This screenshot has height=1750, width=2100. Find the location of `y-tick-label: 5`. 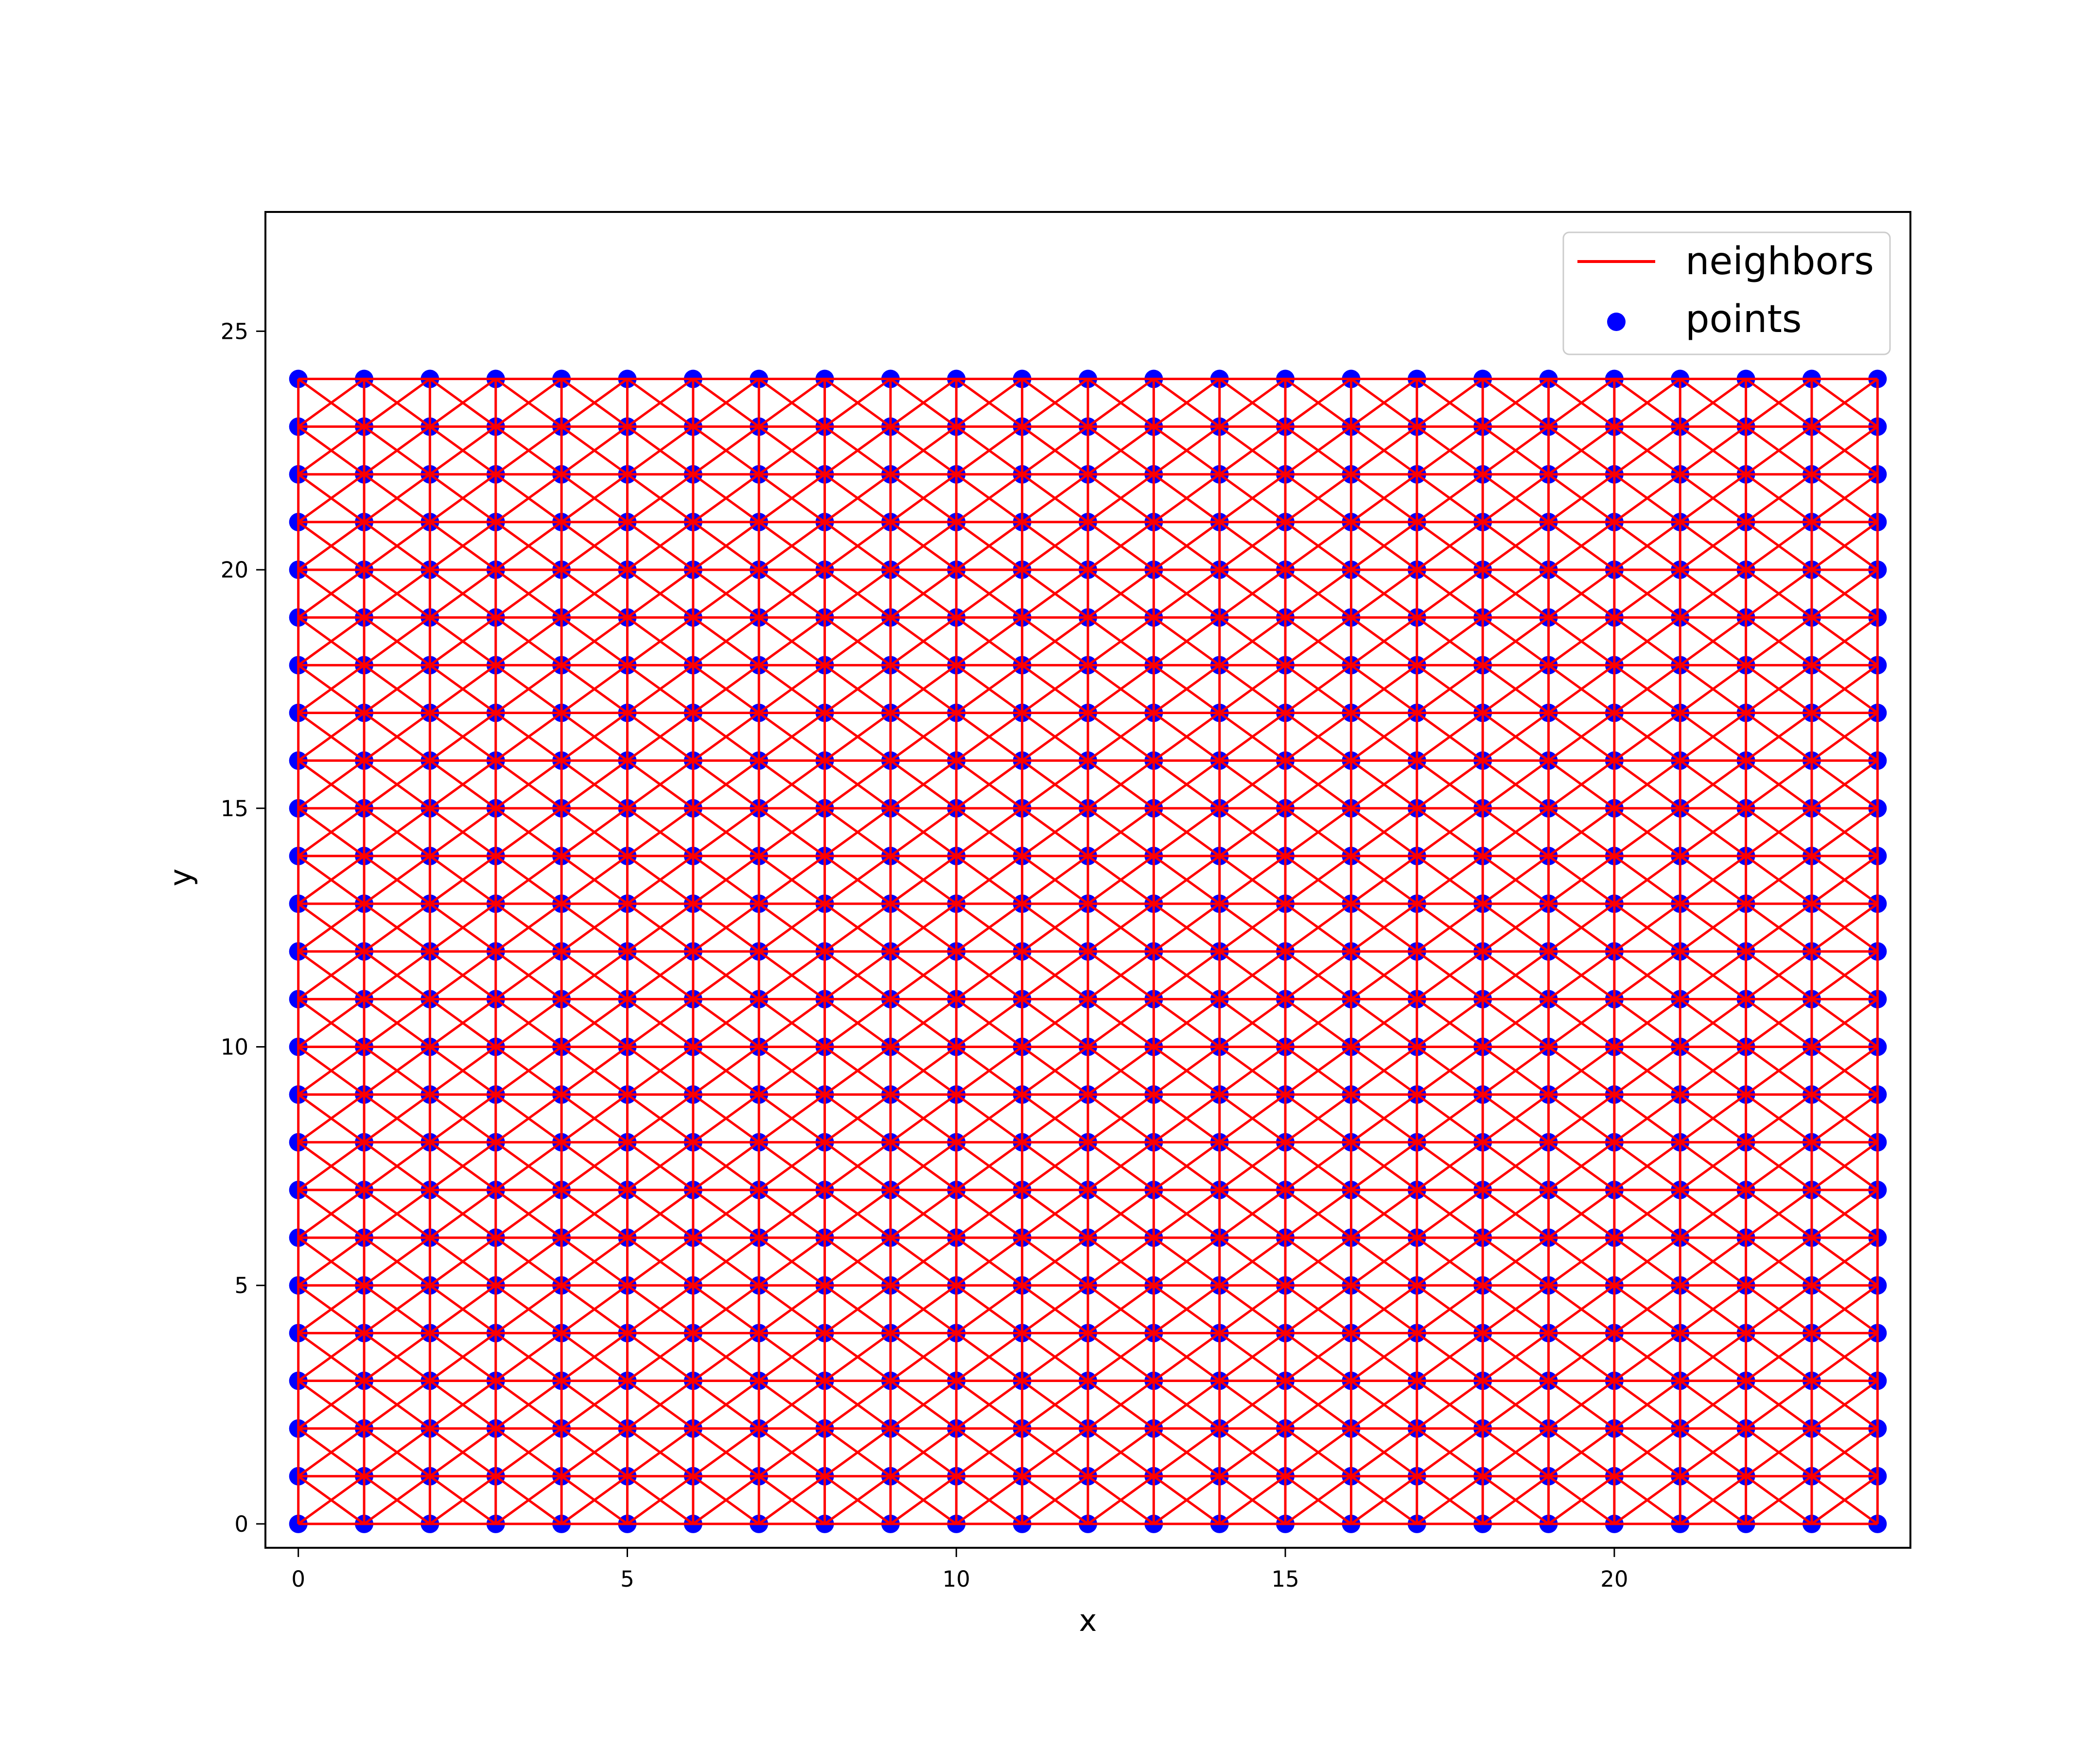

y-tick-label: 5 is located at coordinates (241, 1285).